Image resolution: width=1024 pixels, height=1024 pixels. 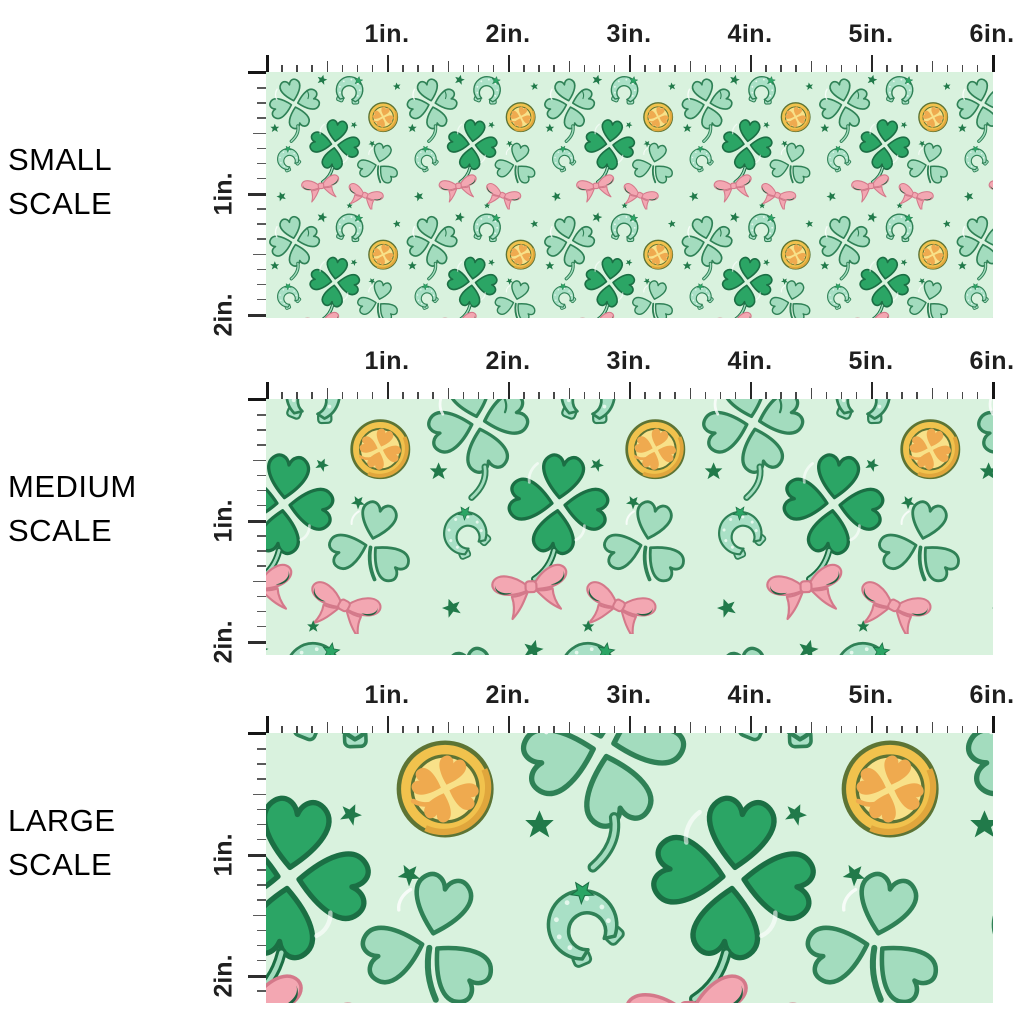 What do you see at coordinates (750, 361) in the screenshot?
I see `inch-label: 4in.` at bounding box center [750, 361].